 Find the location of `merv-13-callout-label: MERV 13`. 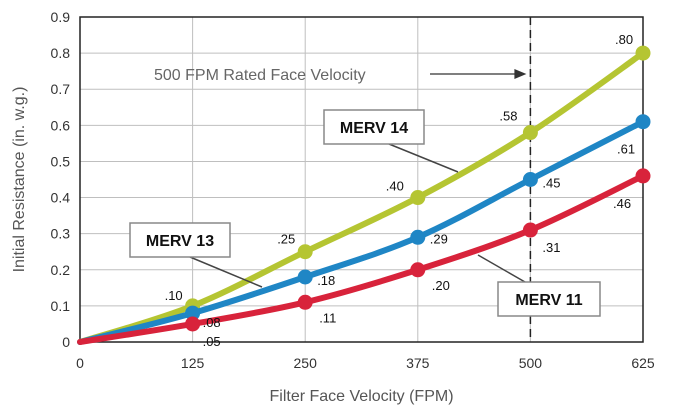

merv-13-callout-label: MERV 13 is located at coordinates (180, 241).